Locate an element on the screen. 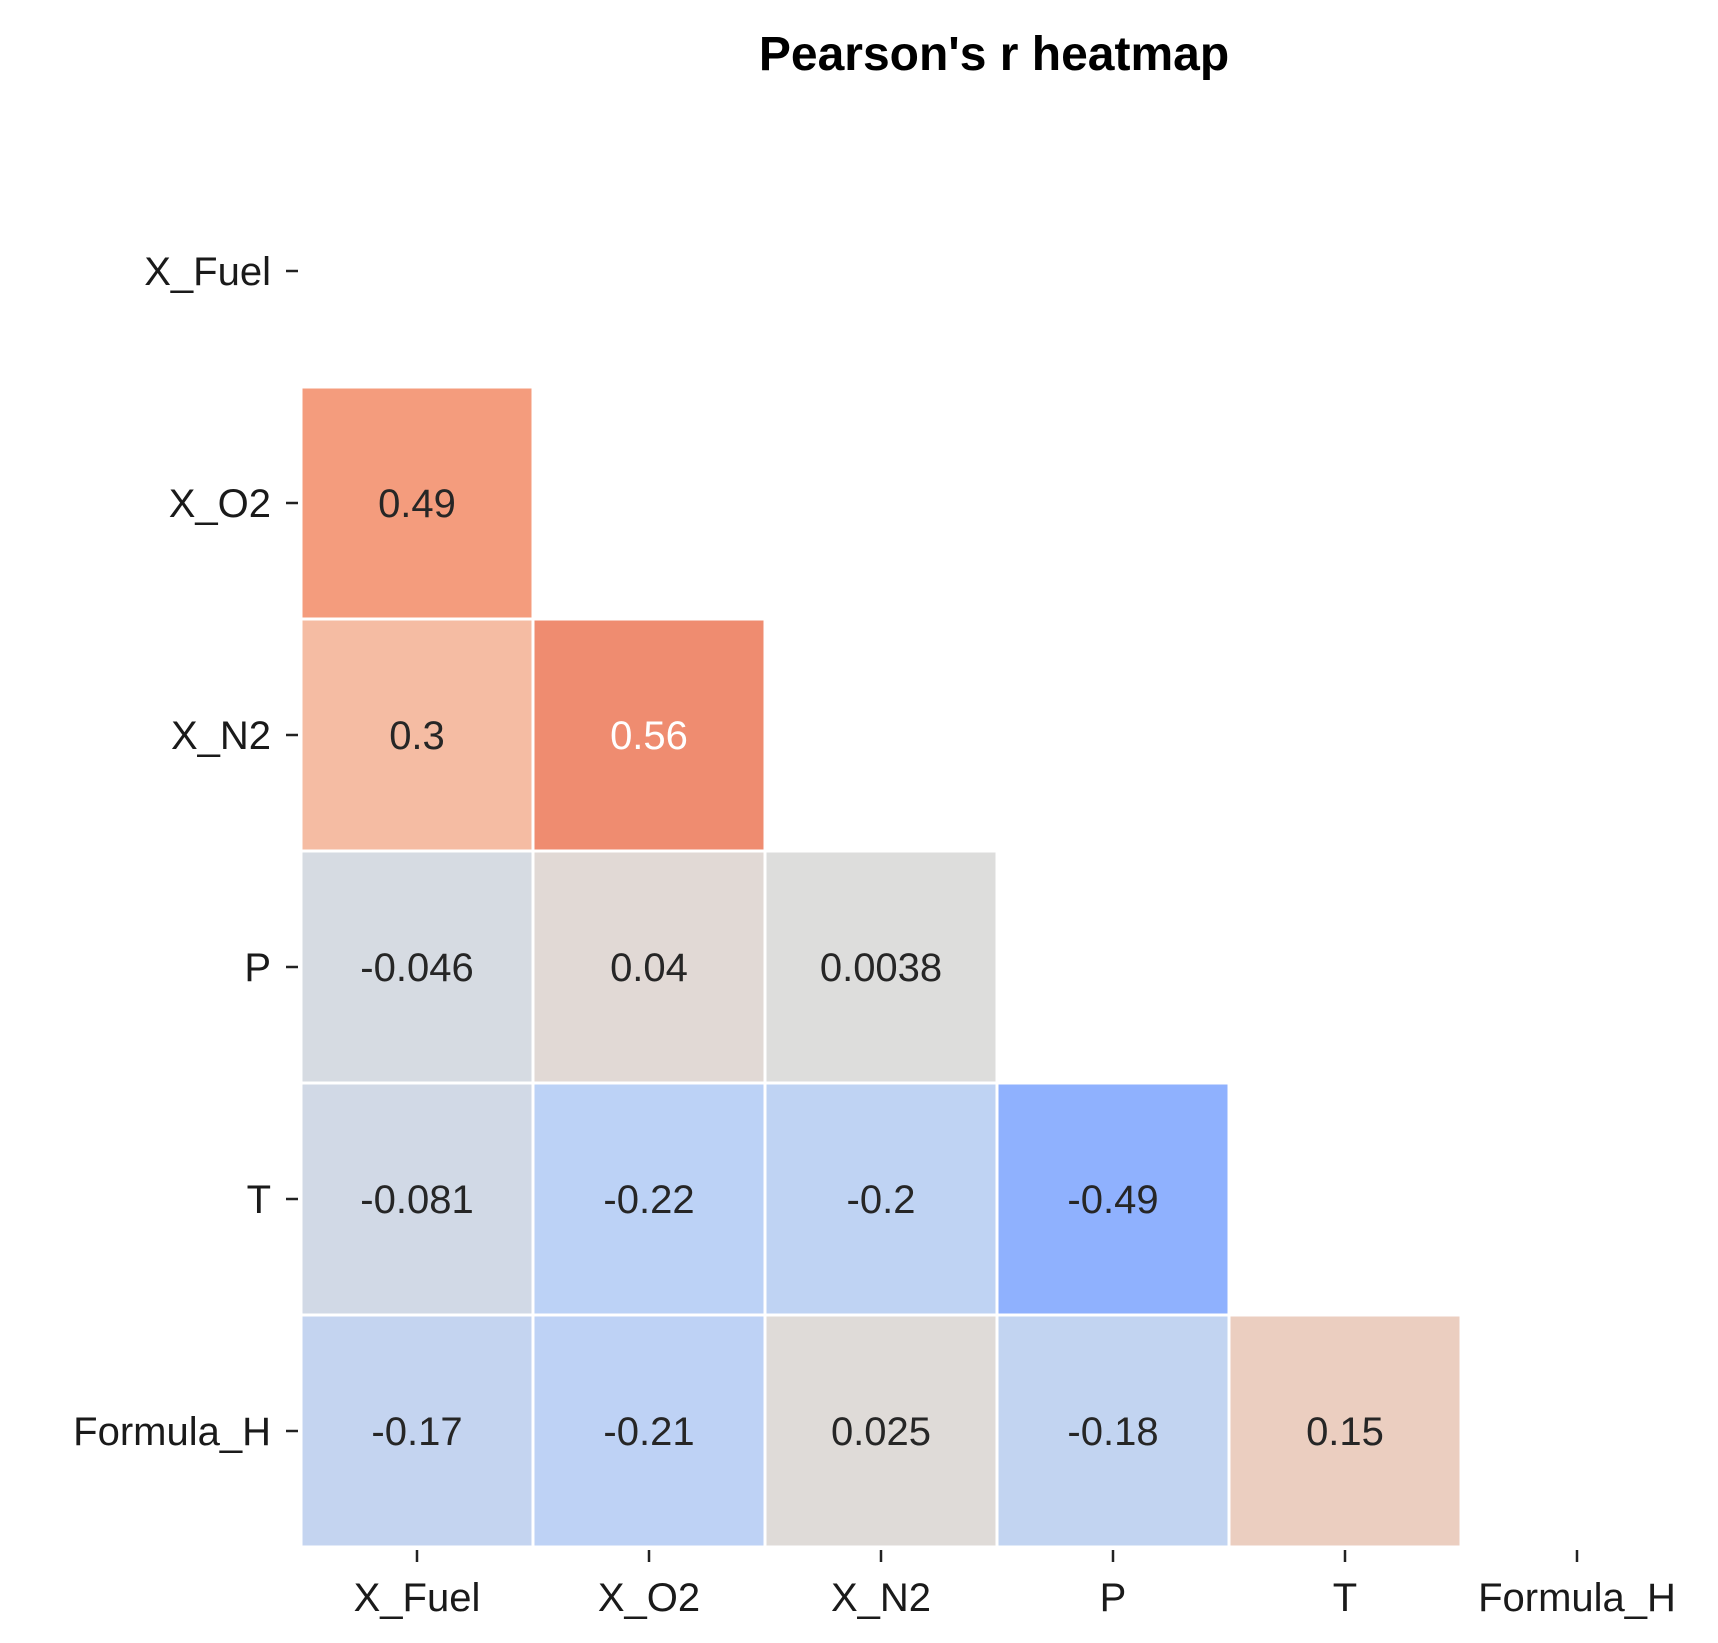  heatmap-cell-X_O2-X_Fuel is located at coordinates (417, 503).